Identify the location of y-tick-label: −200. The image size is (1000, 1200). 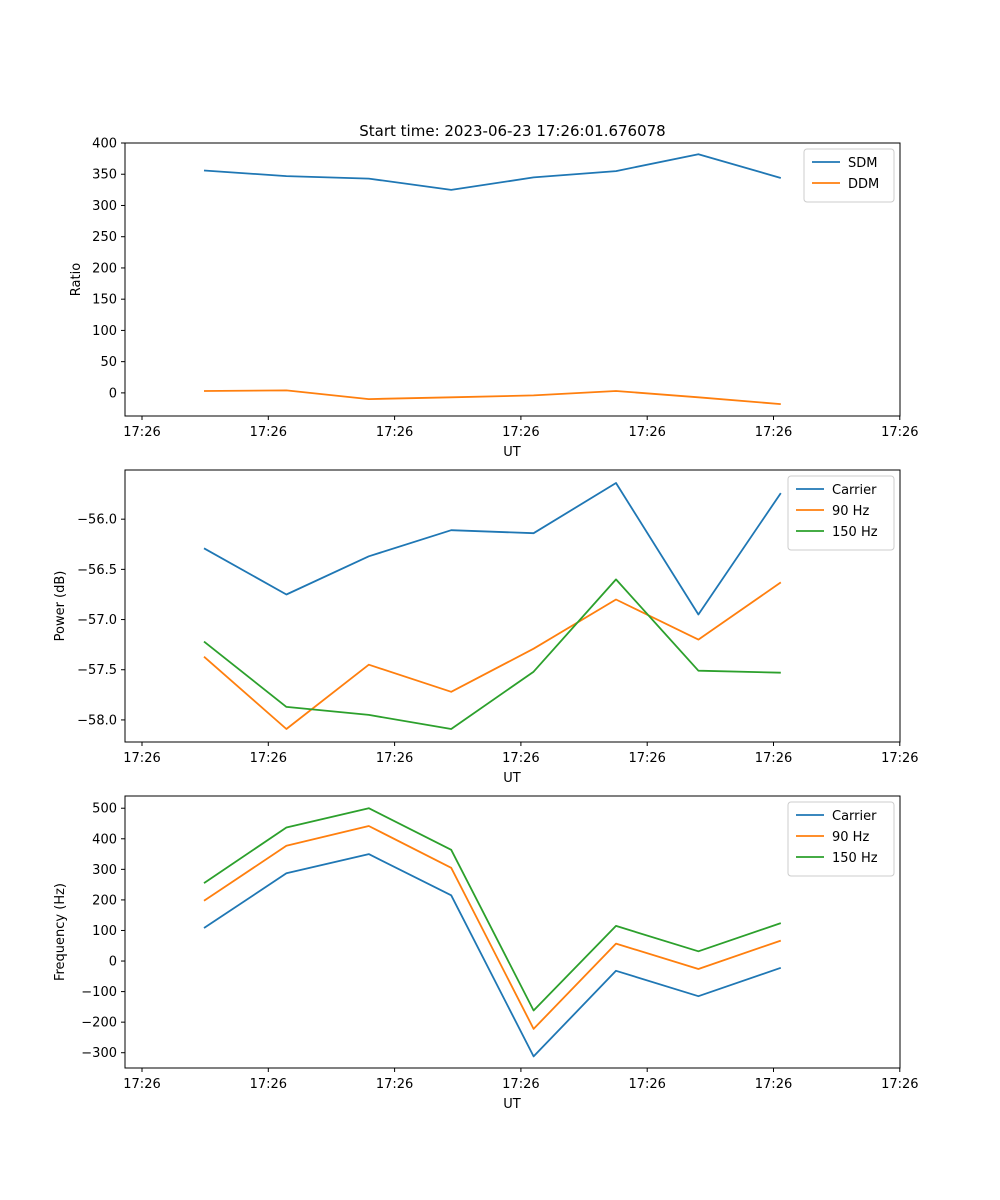
(99, 1023).